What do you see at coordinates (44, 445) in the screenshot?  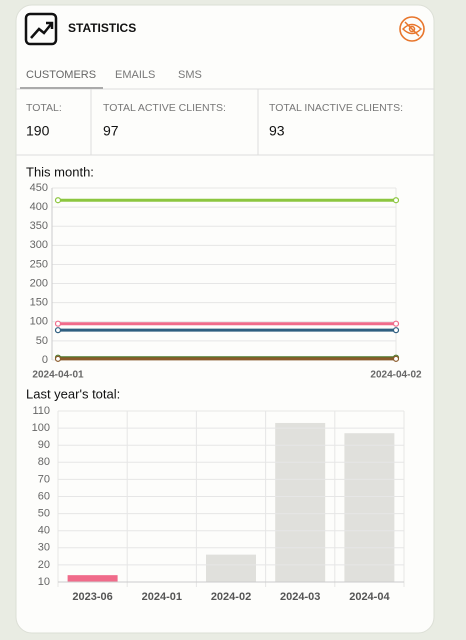 I see `y-tick-label: 90` at bounding box center [44, 445].